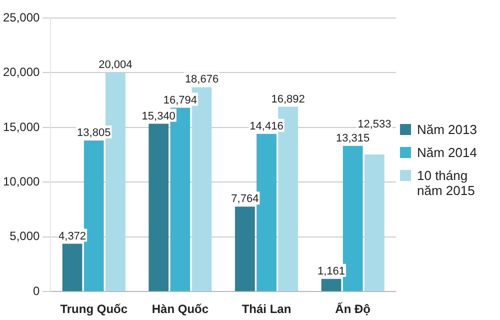 The width and height of the screenshot is (500, 320). What do you see at coordinates (245, 199) in the screenshot?
I see `data-label: 7,764` at bounding box center [245, 199].